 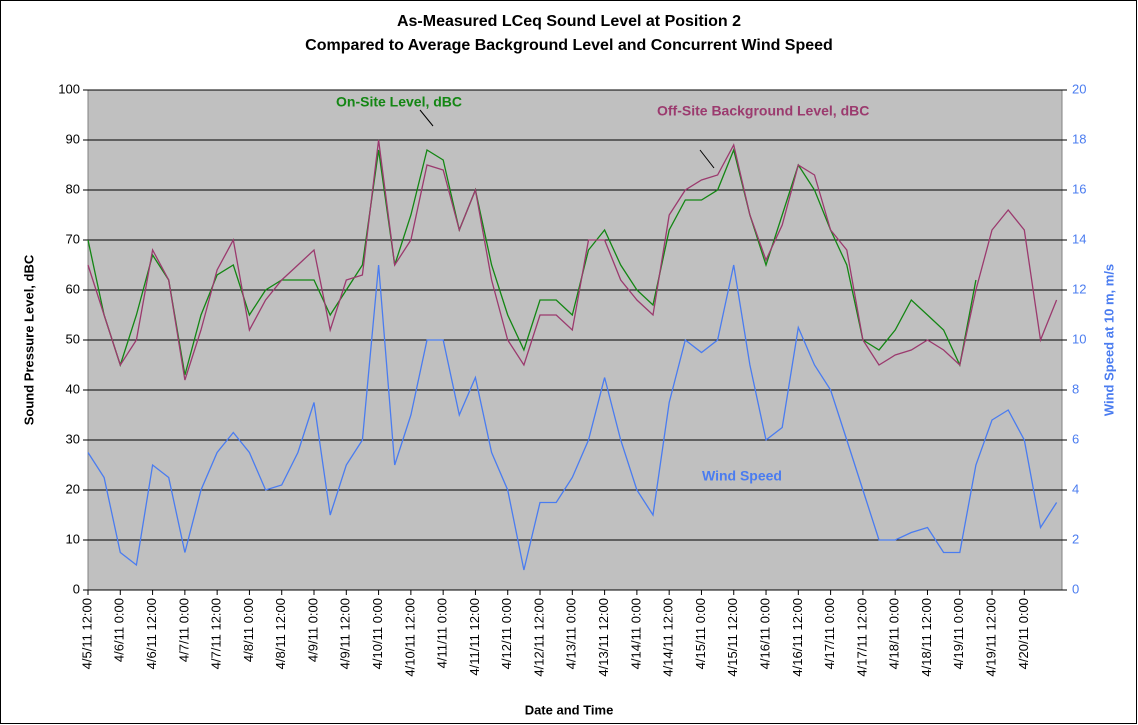 What do you see at coordinates (861, 637) in the screenshot?
I see `x-tick-label: 4/17/11 12:00` at bounding box center [861, 637].